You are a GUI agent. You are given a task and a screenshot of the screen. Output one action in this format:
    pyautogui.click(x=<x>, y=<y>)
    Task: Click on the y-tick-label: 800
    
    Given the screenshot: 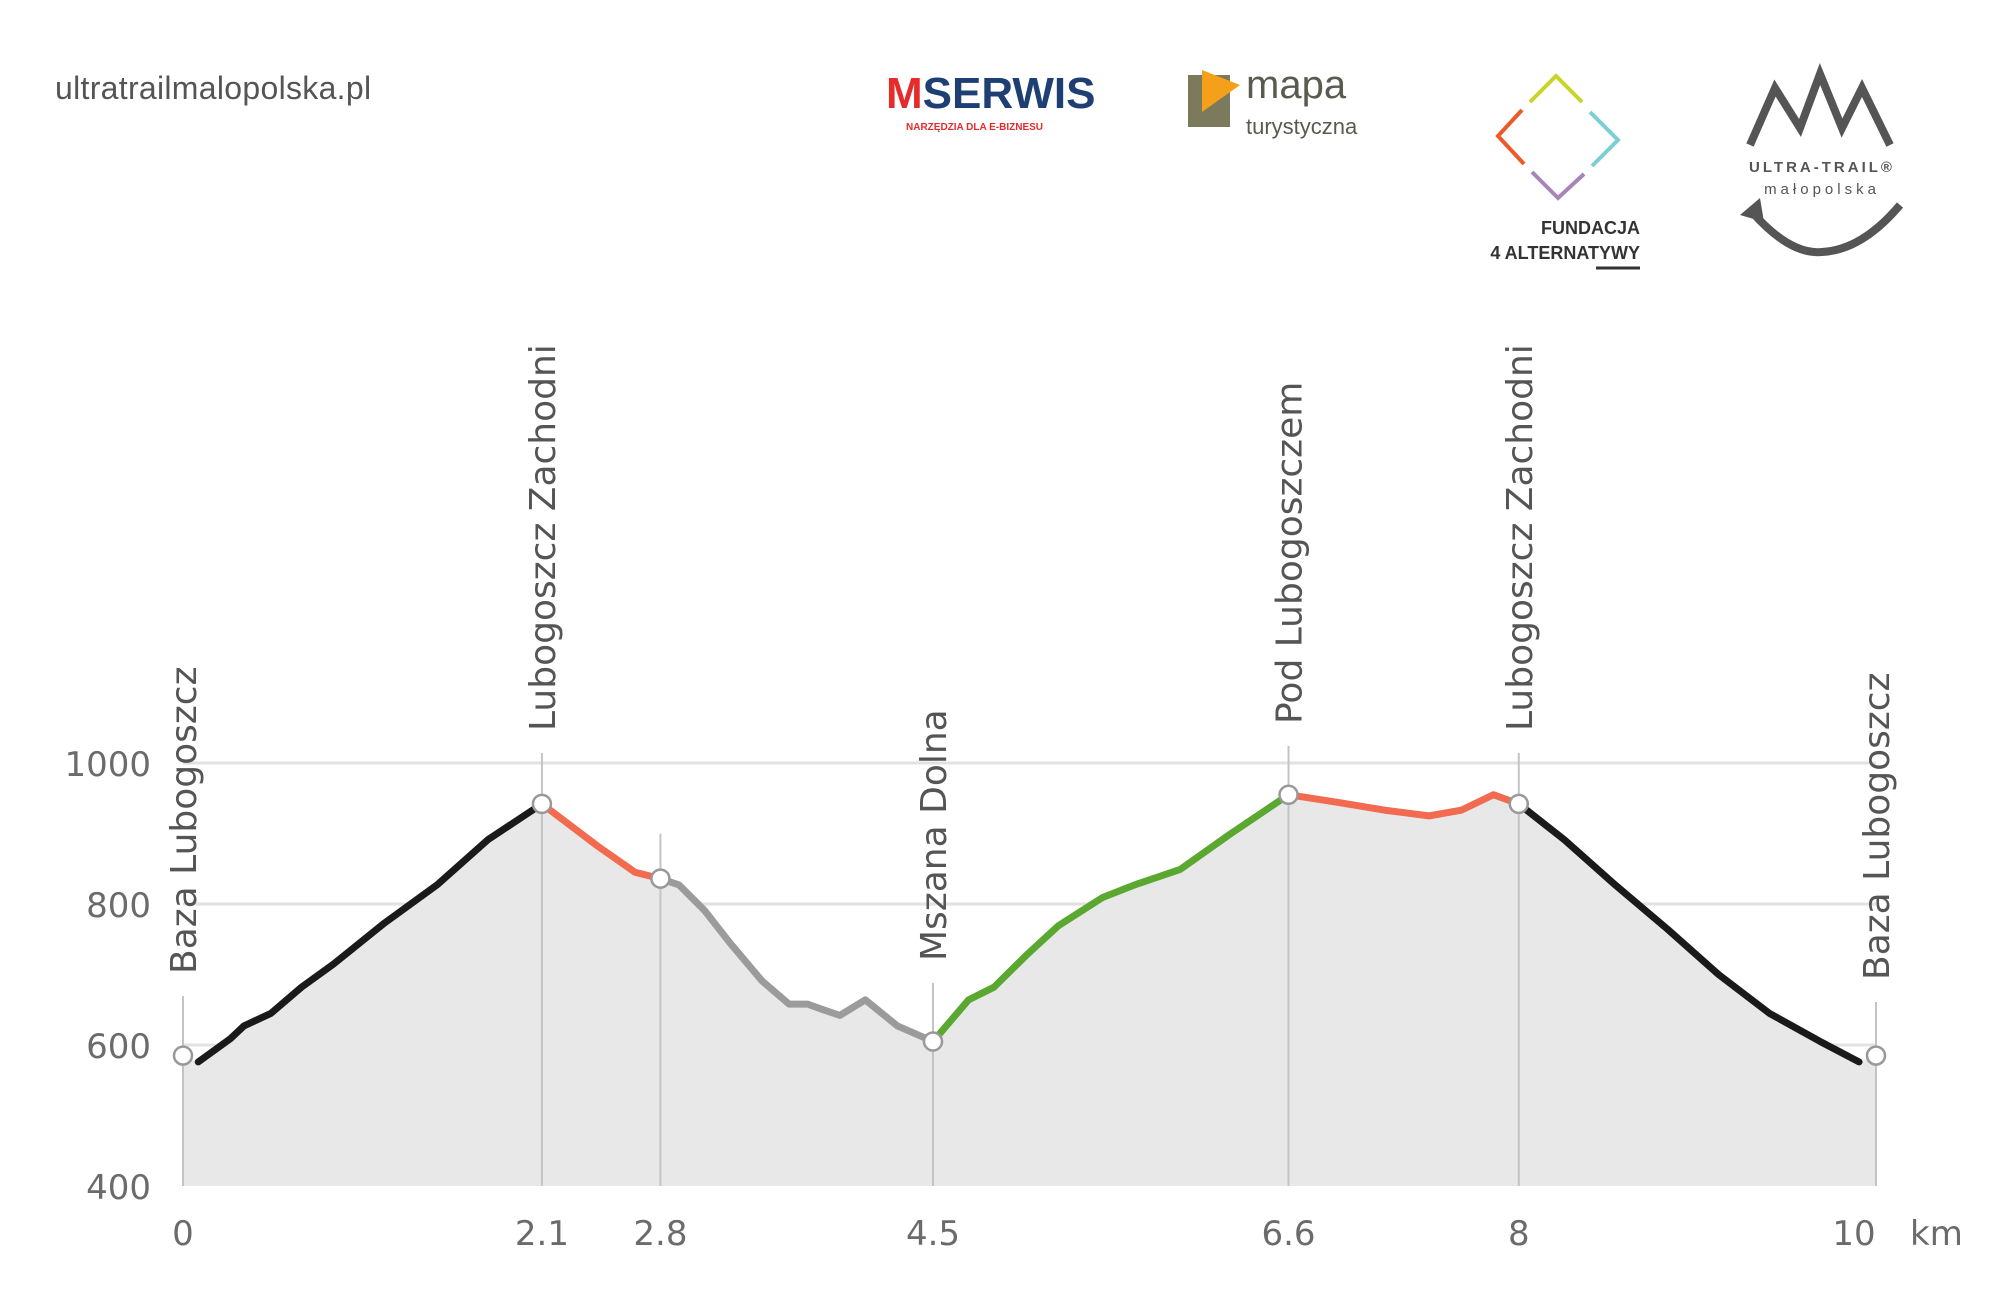 What is the action you would take?
    pyautogui.click(x=118, y=906)
    